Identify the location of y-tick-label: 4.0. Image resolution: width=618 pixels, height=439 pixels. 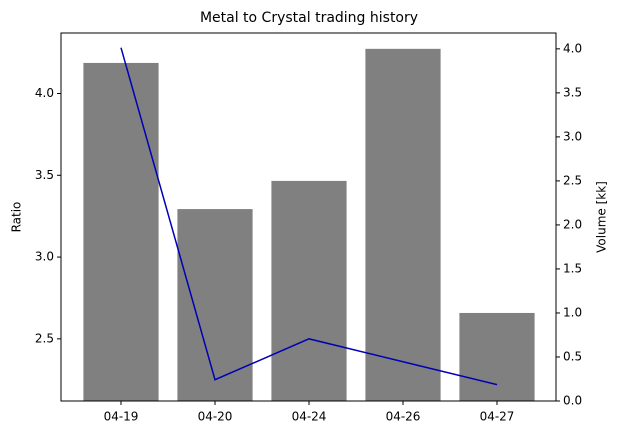
(44, 93).